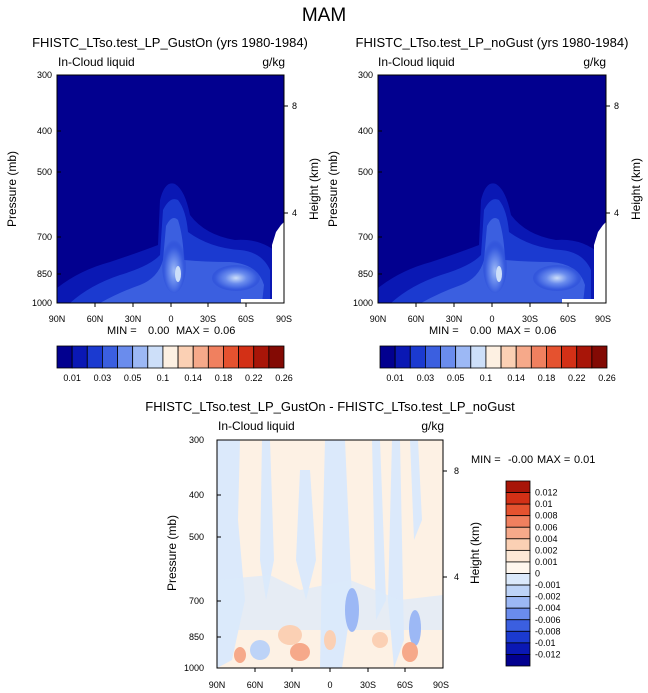 Image resolution: width=648 pixels, height=693 pixels. Describe the element at coordinates (548, 608) in the screenshot. I see `colorbar-label: -0.004` at that location.